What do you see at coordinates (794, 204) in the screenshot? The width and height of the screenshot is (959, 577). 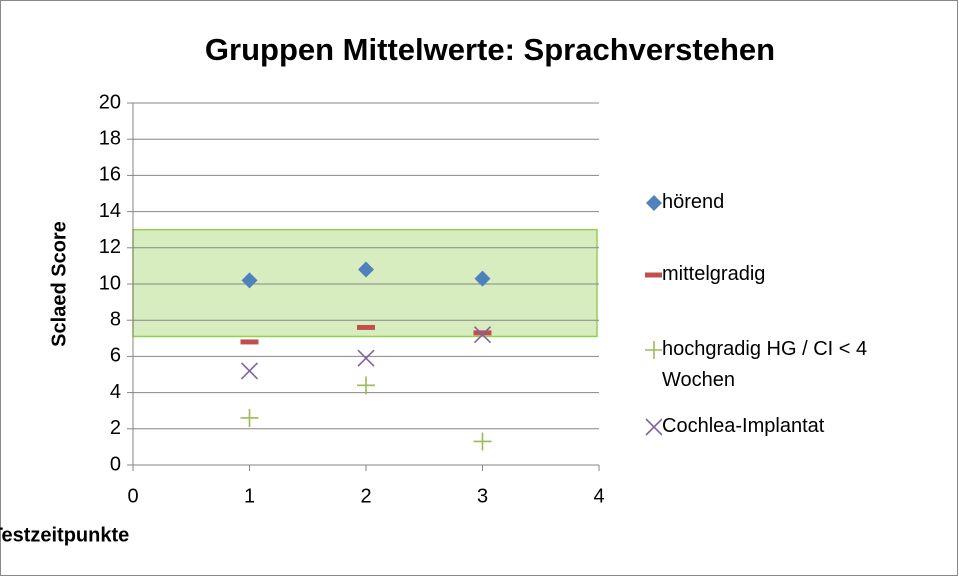 I see `legend-item: hörend` at bounding box center [794, 204].